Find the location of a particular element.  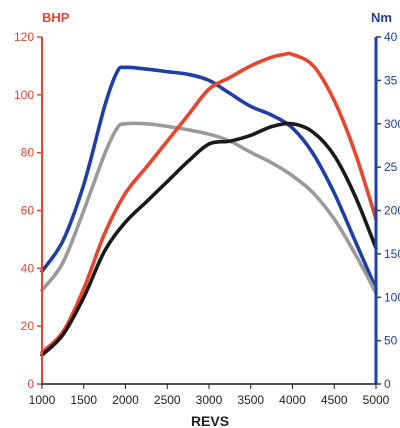

left-tick-label: 0 is located at coordinates (30, 384).